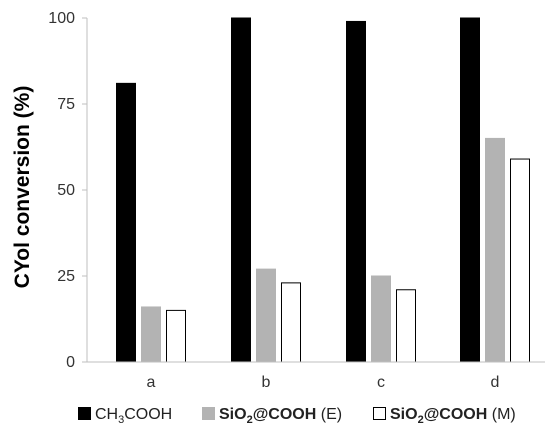 Image resolution: width=550 pixels, height=440 pixels. What do you see at coordinates (151, 382) in the screenshot?
I see `x-category-label: a` at bounding box center [151, 382].